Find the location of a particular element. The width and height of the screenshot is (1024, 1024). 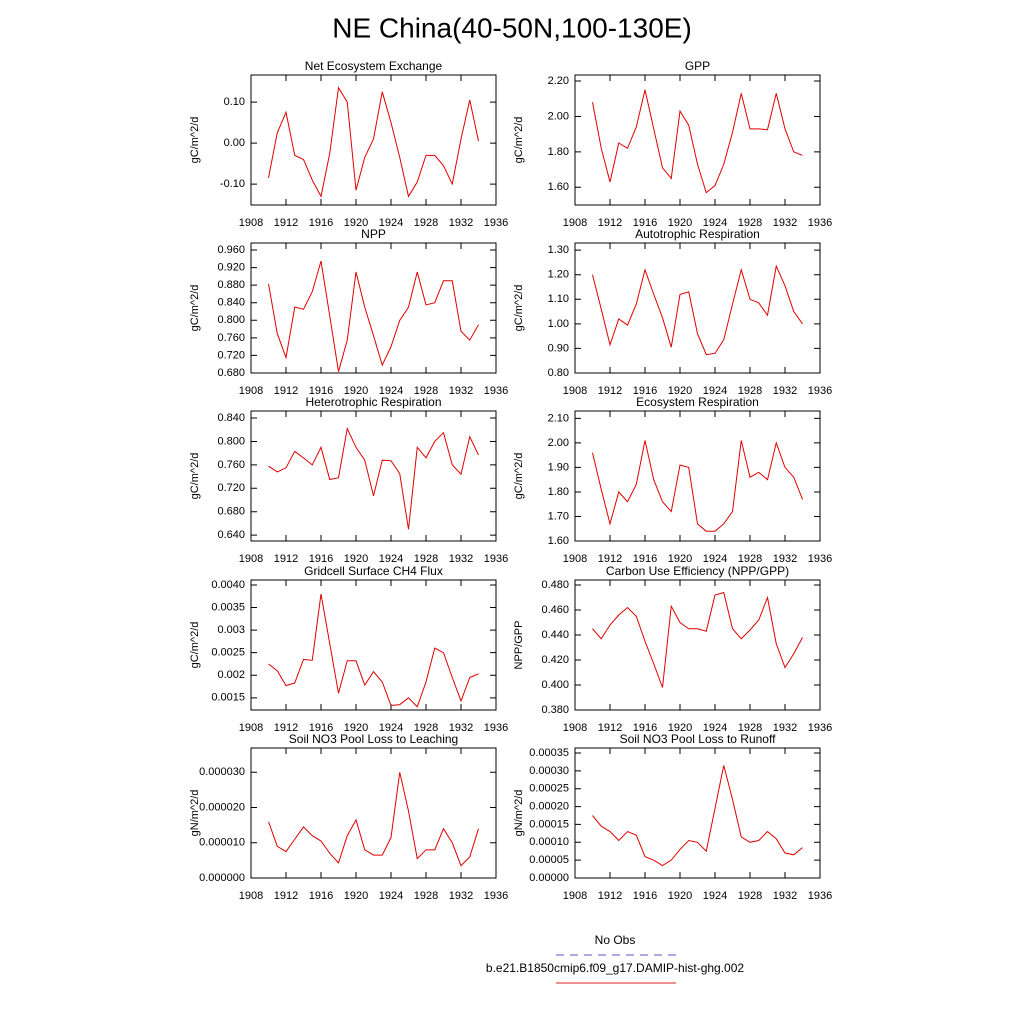

figure-title: NE China(40-50N,100-130E) is located at coordinates (512, 27).